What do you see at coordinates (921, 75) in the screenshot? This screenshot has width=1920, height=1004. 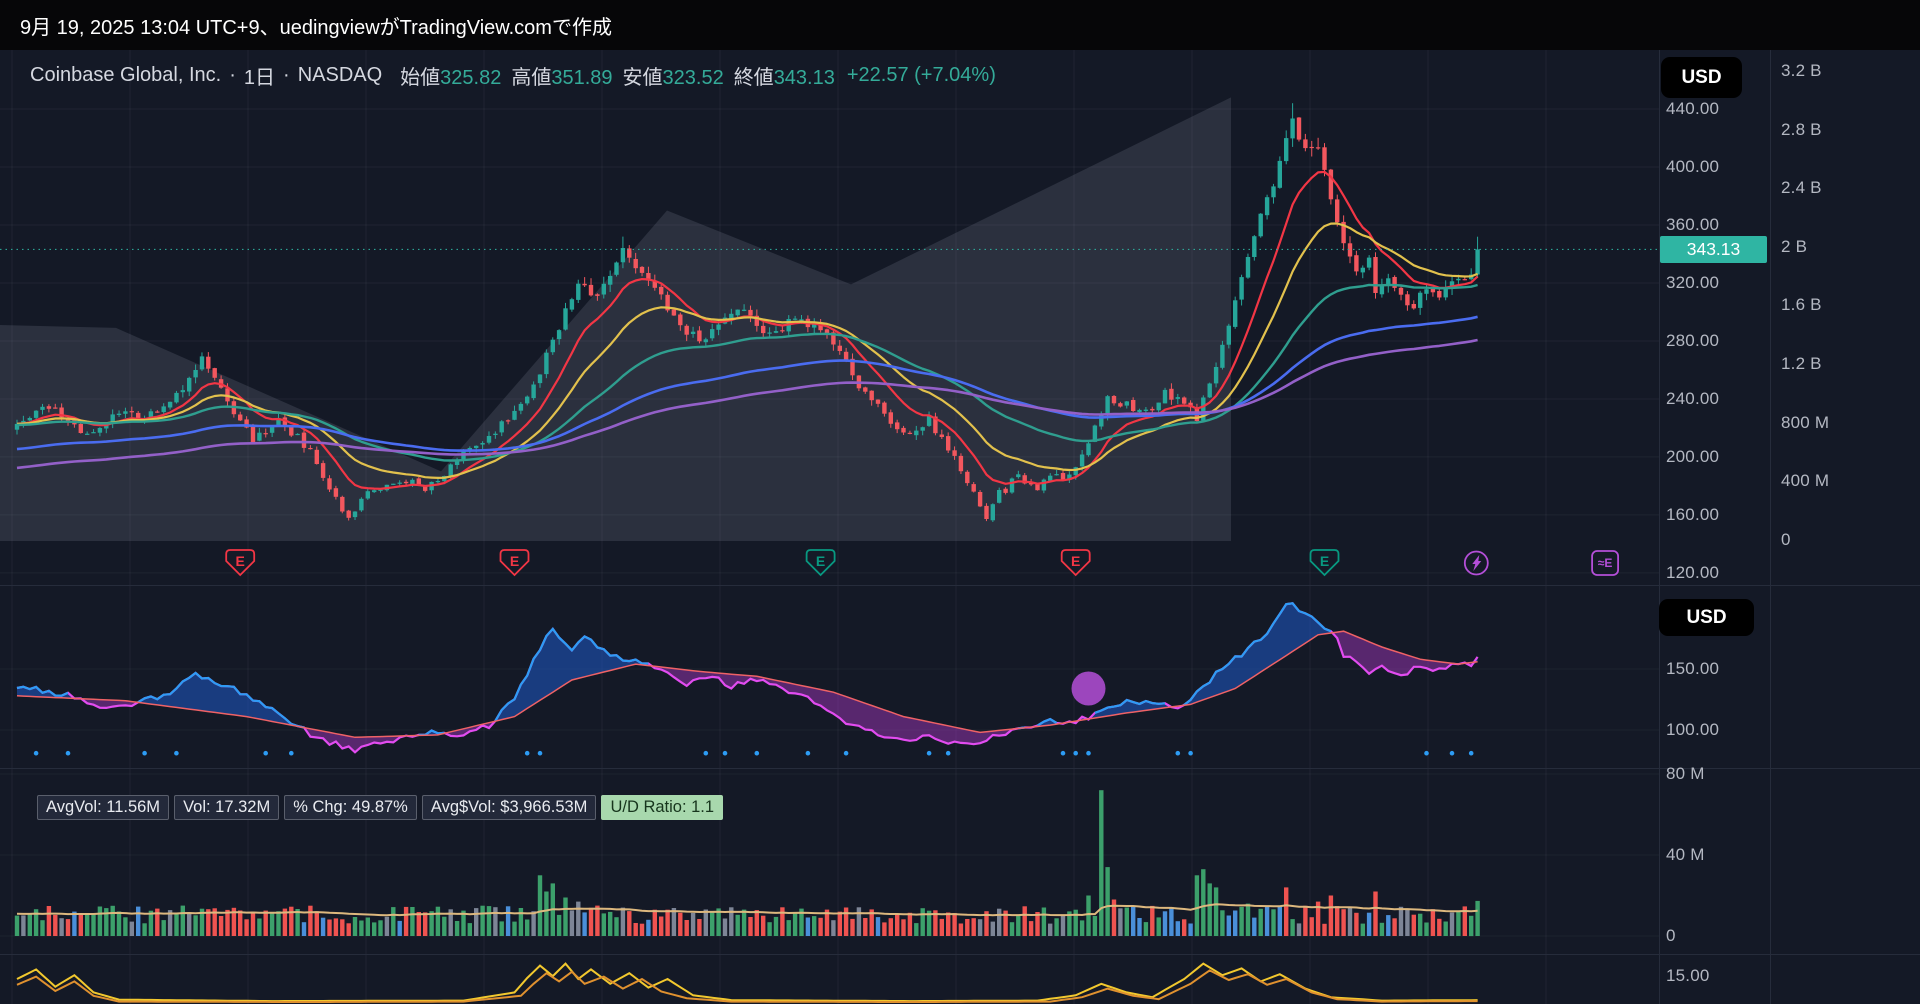 I see `change-label: +22.57 (+7.04%)` at bounding box center [921, 75].